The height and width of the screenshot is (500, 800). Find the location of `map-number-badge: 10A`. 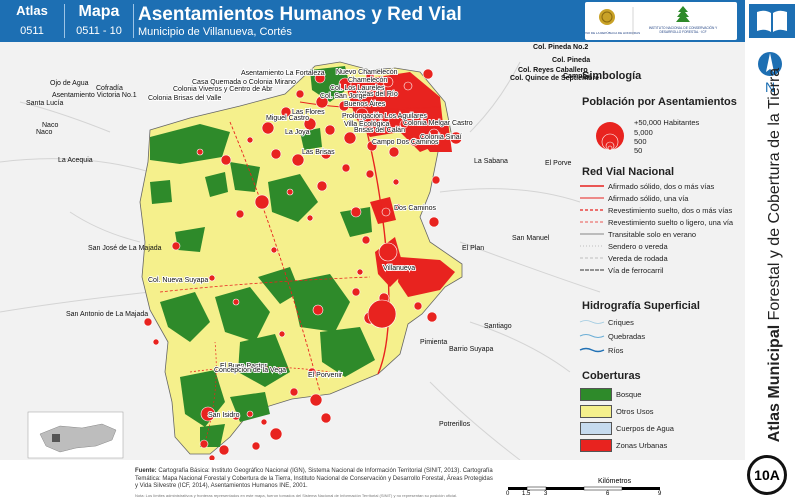

map-number-badge: 10A is located at coordinates (767, 475).